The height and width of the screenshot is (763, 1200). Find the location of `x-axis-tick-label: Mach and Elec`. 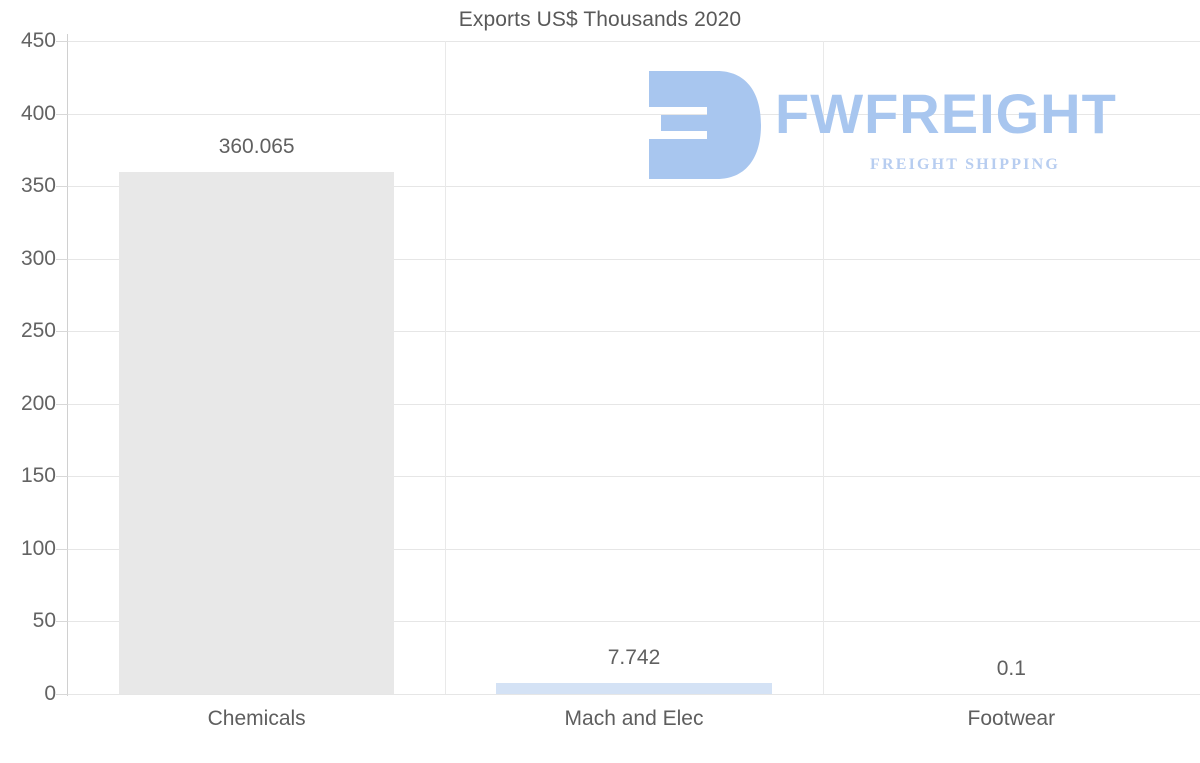

x-axis-tick-label: Mach and Elec is located at coordinates (634, 718).